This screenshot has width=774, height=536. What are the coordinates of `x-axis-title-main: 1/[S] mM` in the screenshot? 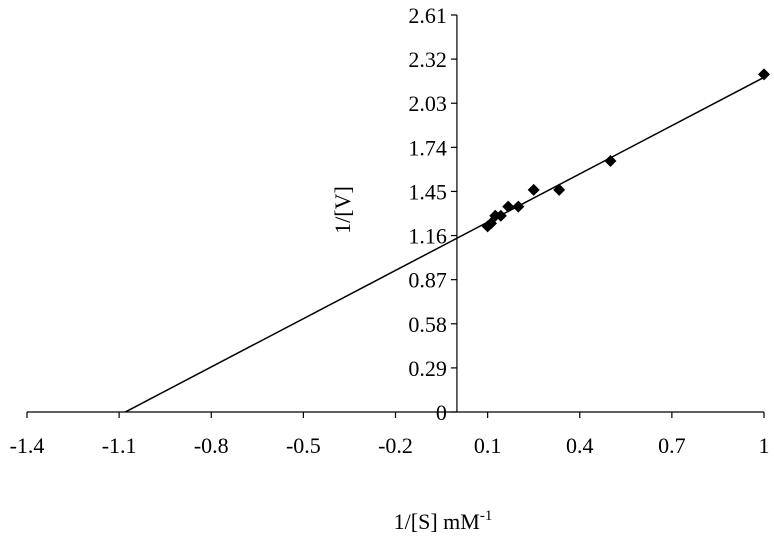 It's located at (437, 521).